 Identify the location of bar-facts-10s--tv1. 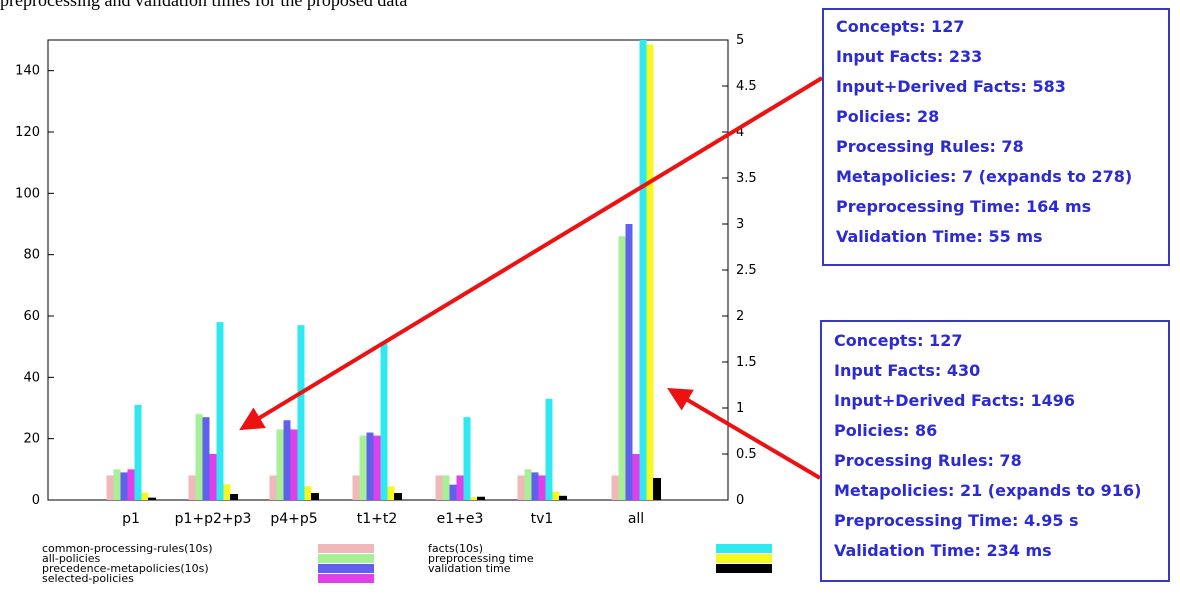
(549, 449).